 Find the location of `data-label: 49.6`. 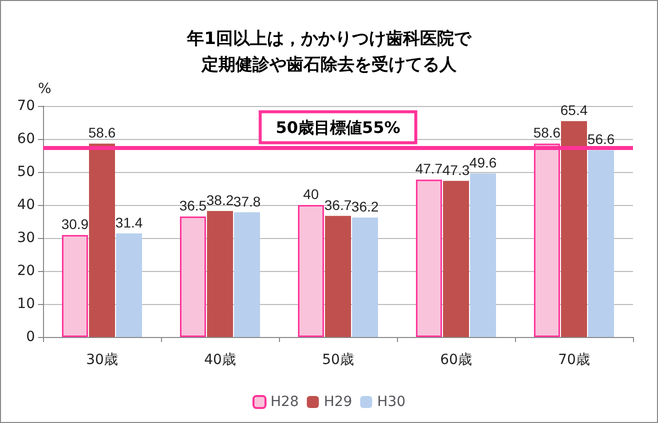

data-label: 49.6 is located at coordinates (483, 162).